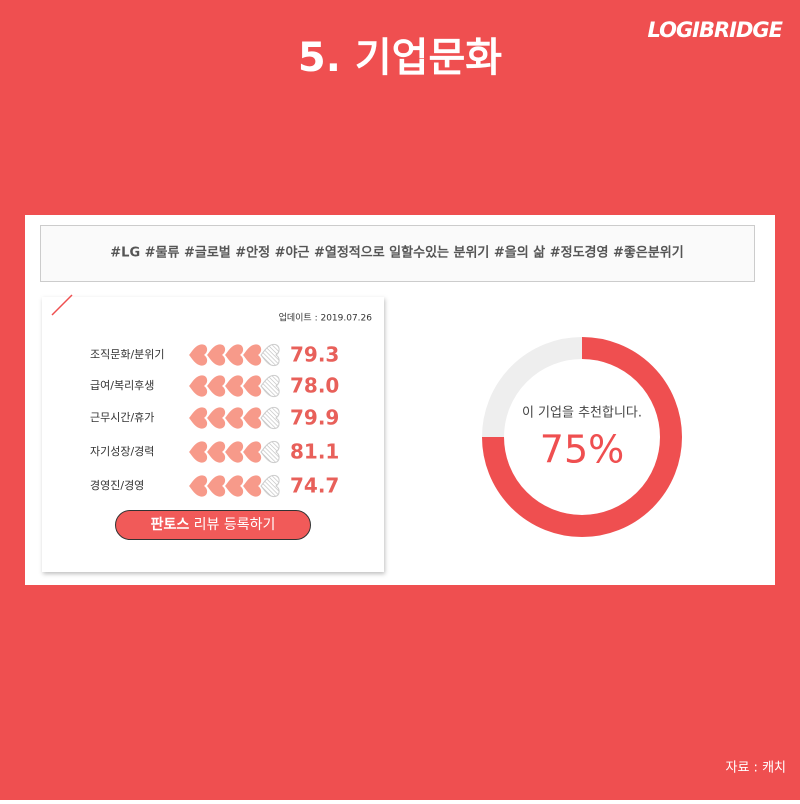 The height and width of the screenshot is (804, 800). I want to click on review-button, so click(213, 525).